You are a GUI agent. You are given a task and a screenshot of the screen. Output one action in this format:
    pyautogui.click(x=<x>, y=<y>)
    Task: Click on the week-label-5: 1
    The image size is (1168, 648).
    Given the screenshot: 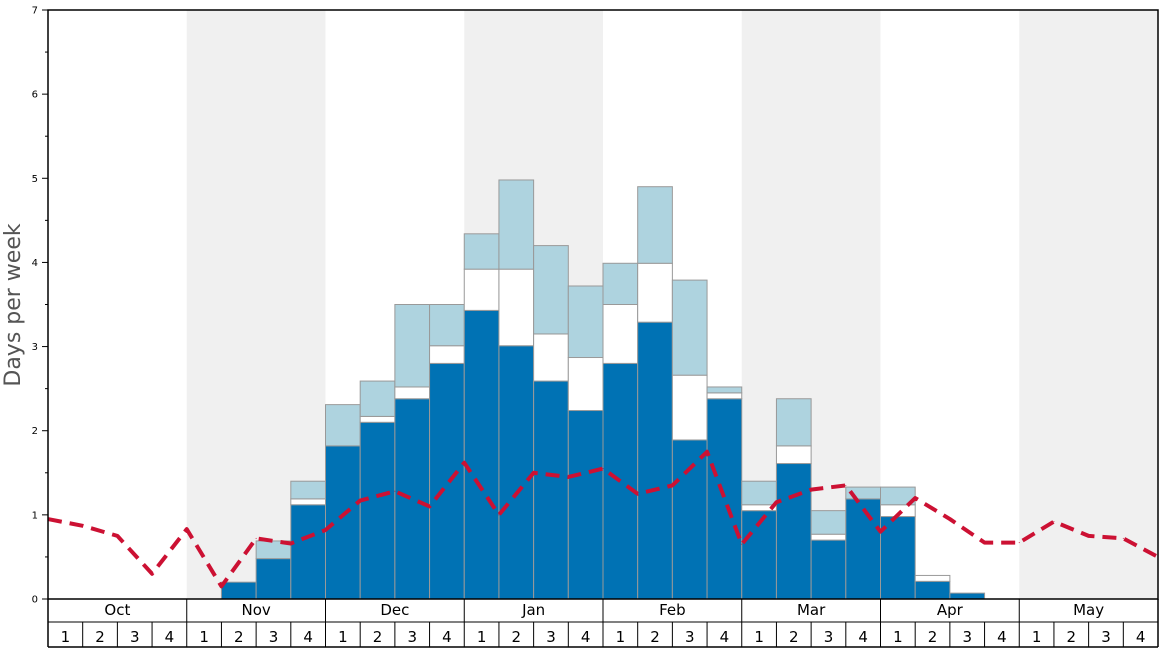 What is the action you would take?
    pyautogui.click(x=204, y=637)
    